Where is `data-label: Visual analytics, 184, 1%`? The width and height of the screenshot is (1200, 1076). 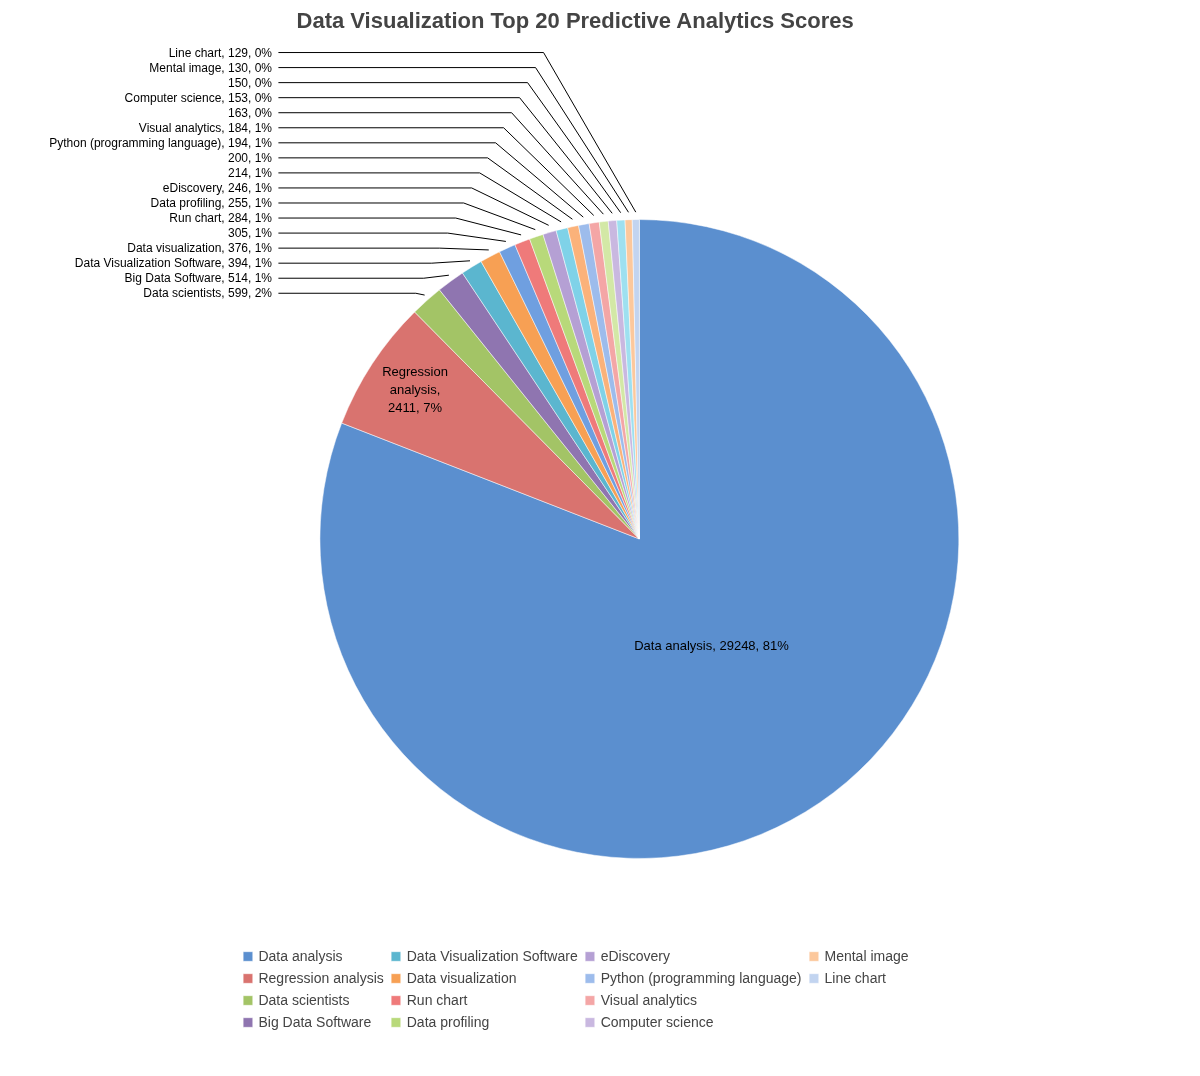 data-label: Visual analytics, 184, 1% is located at coordinates (205, 127).